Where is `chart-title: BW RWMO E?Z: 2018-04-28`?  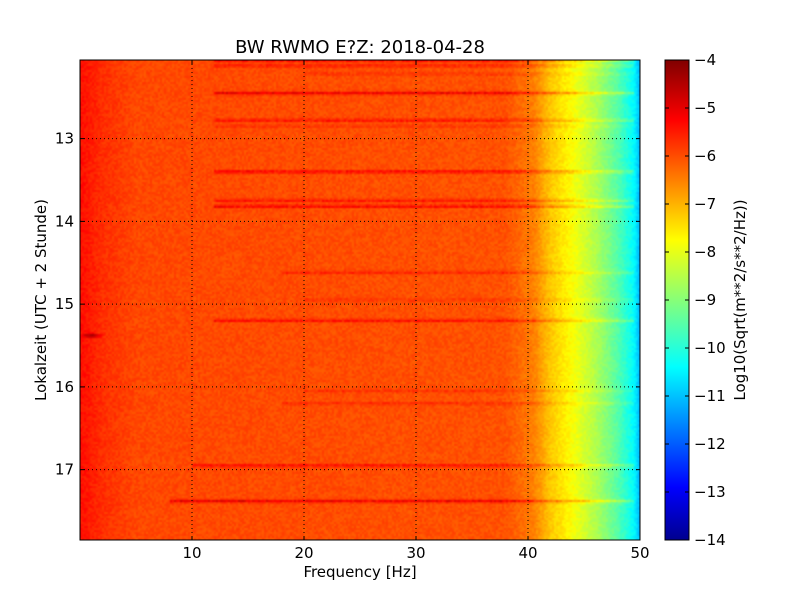 chart-title: BW RWMO E?Z: 2018-04-28 is located at coordinates (360, 47).